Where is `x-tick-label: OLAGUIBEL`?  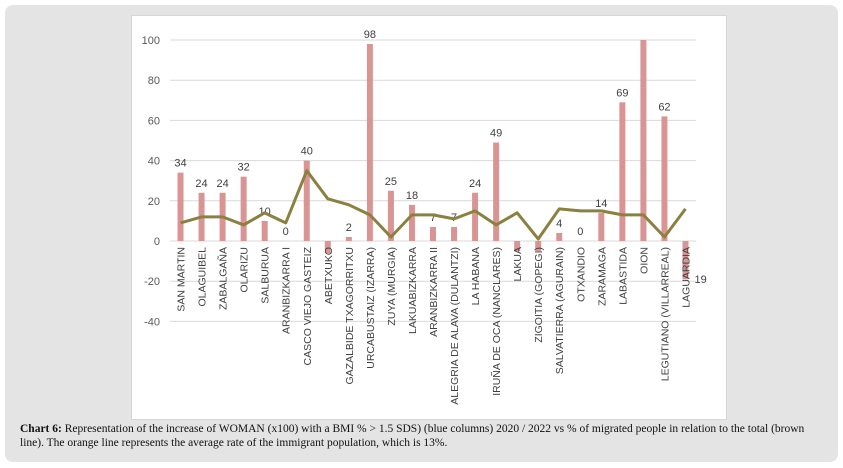
x-tick-label: OLAGUIBEL is located at coordinates (203, 277).